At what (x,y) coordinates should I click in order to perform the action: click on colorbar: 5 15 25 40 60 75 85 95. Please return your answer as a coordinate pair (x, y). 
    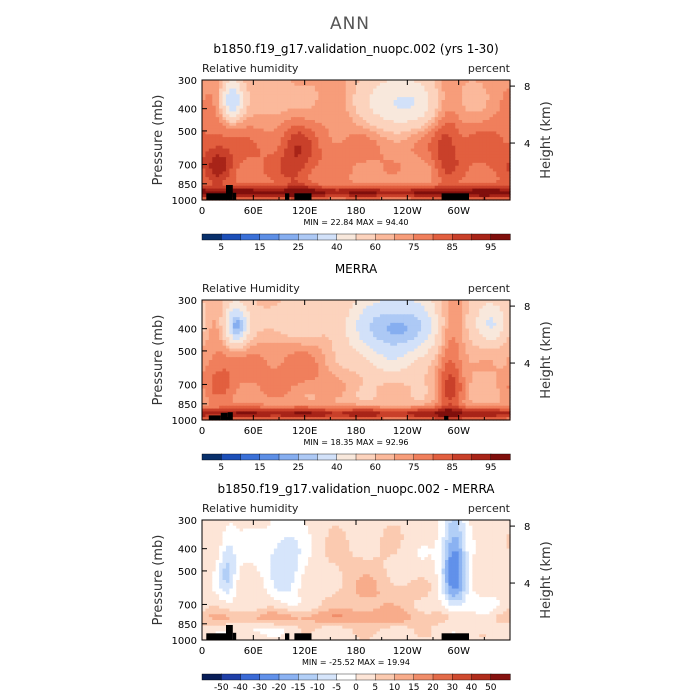
    Looking at the image, I should click on (356, 243).